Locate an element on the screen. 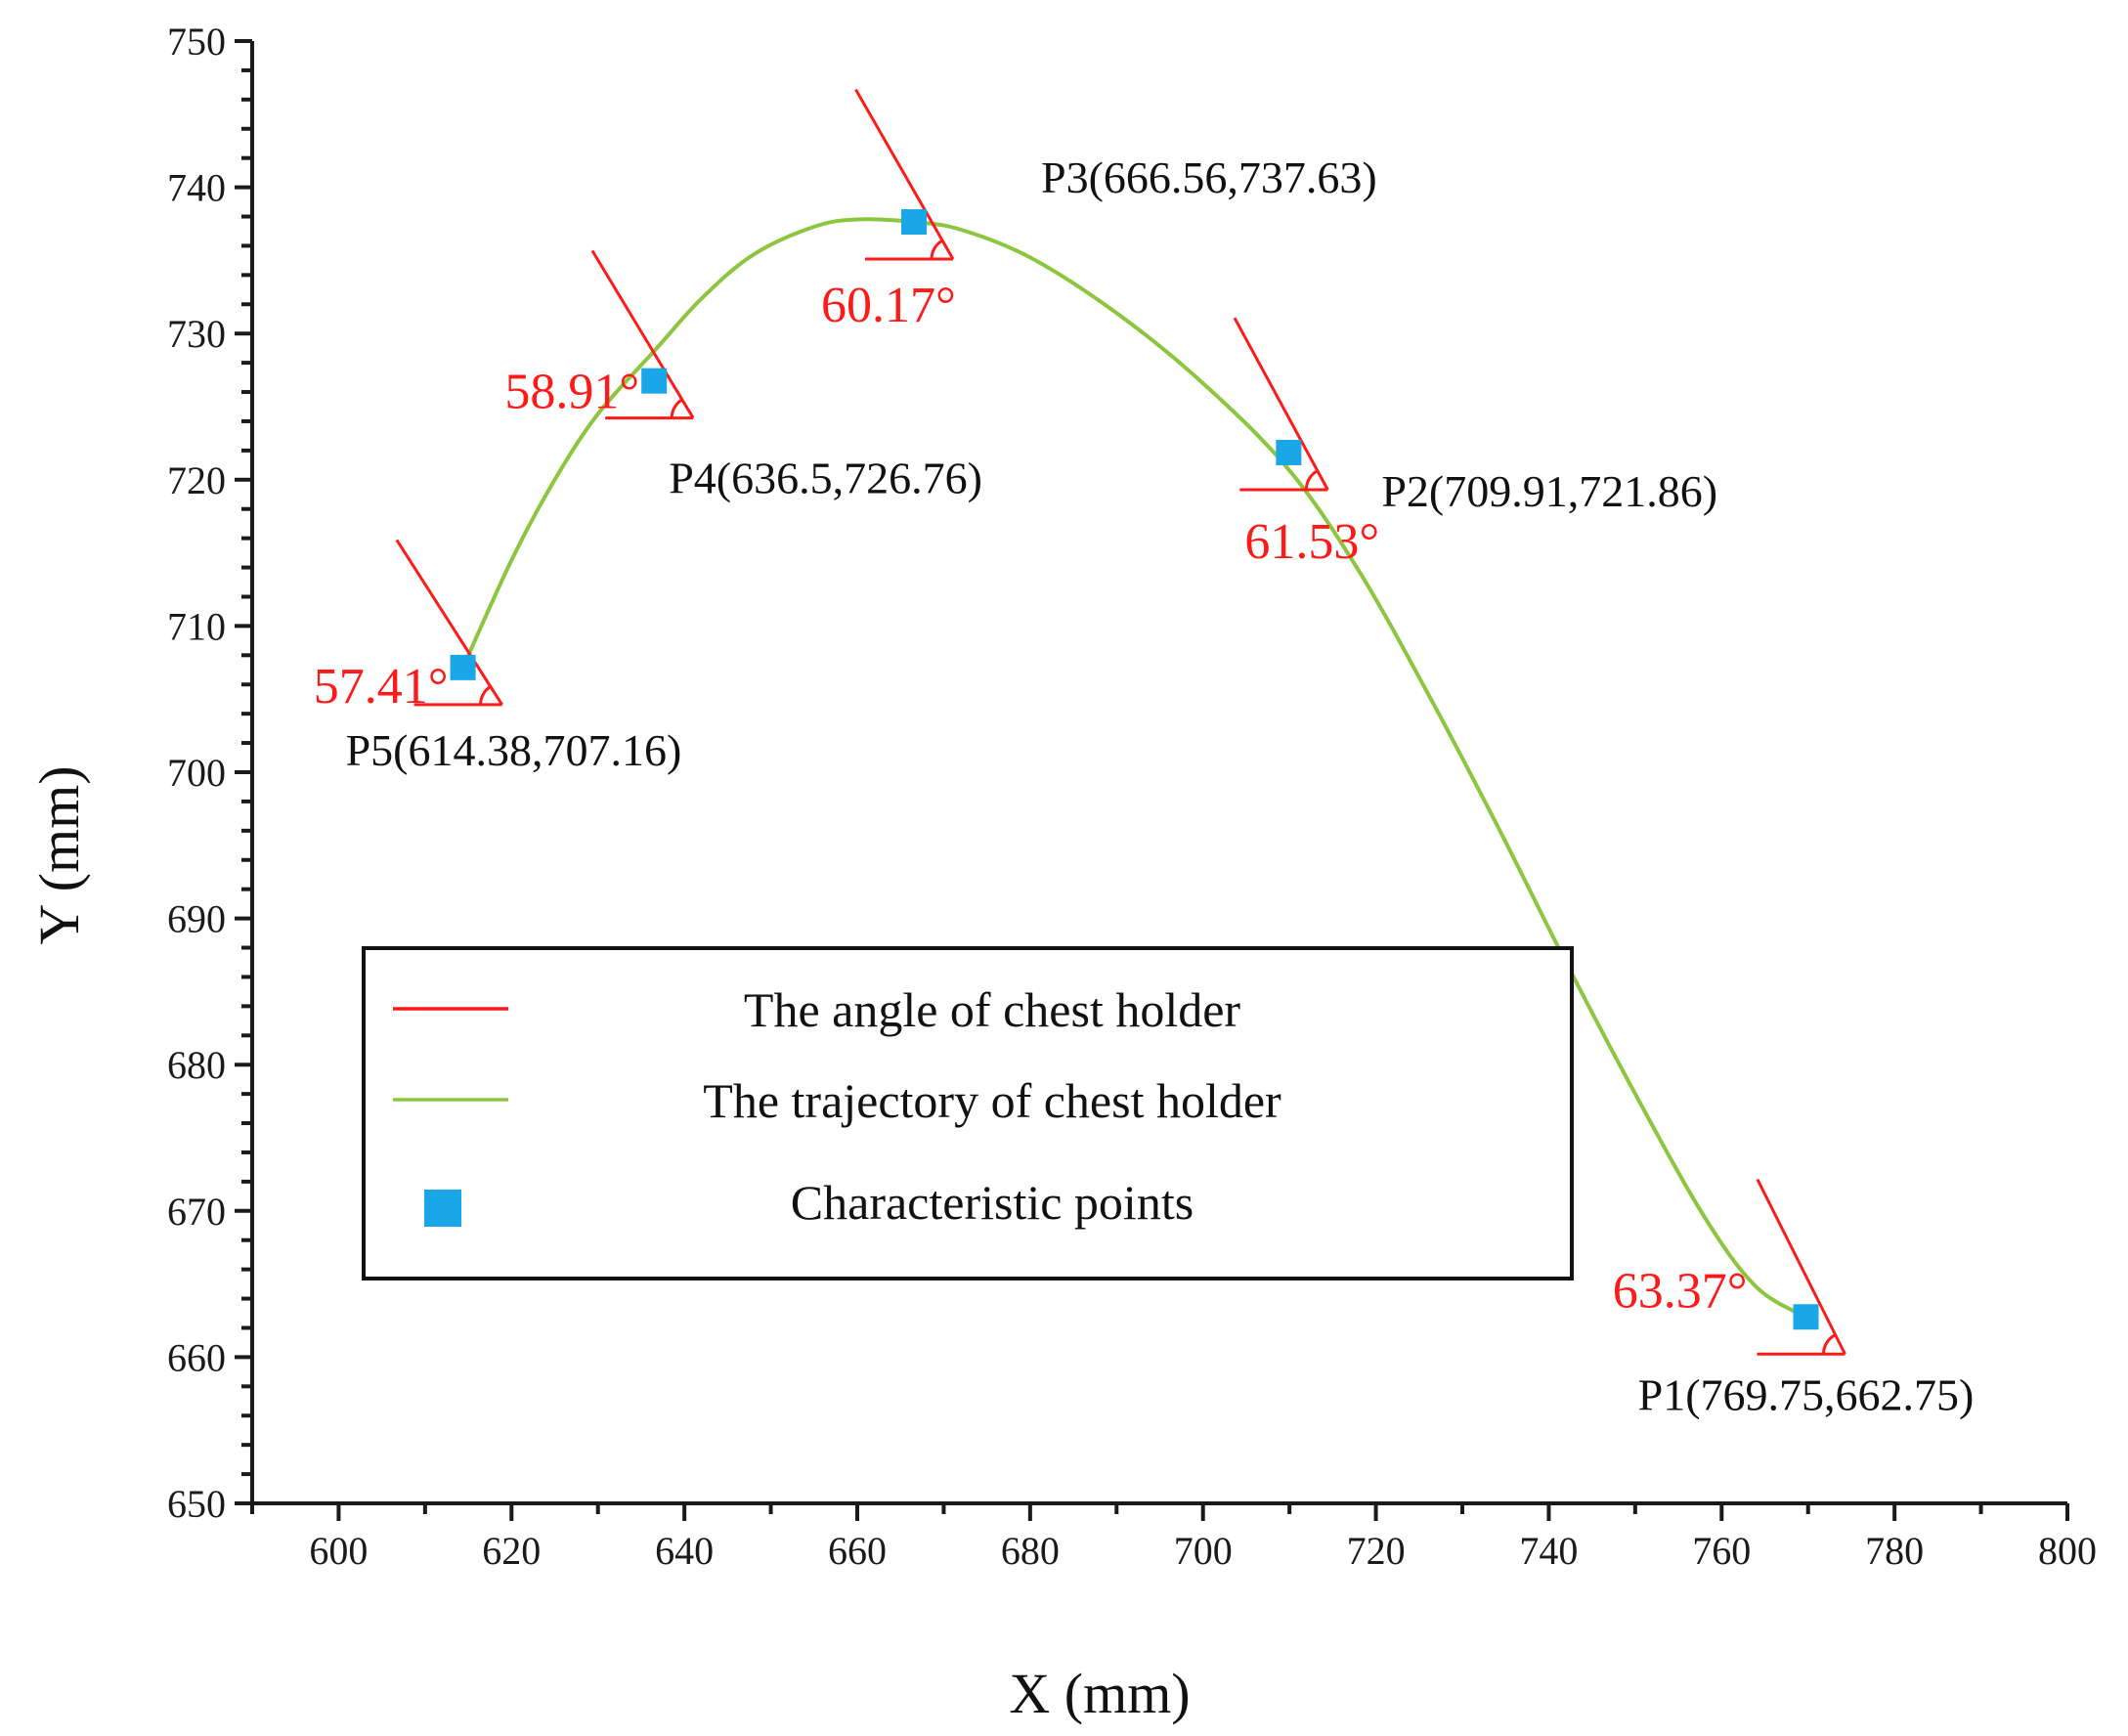  angle-label: 61.53° is located at coordinates (1311, 542).